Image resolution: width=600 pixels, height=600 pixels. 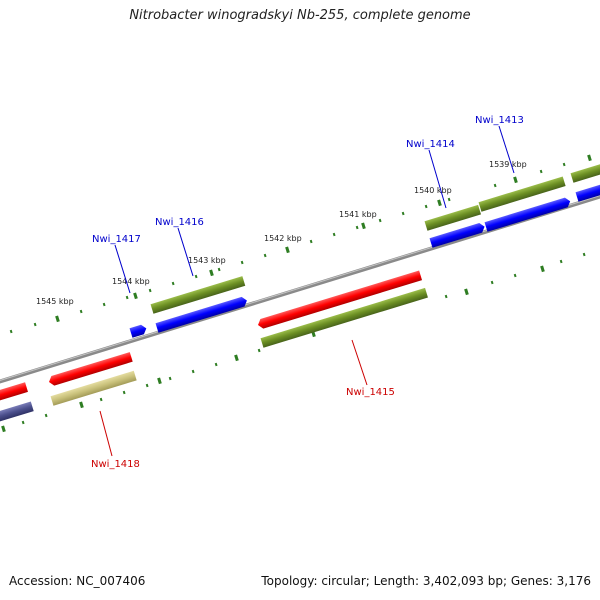 What do you see at coordinates (77, 581) in the screenshot?
I see `accession-label: Accession: NC_007406` at bounding box center [77, 581].